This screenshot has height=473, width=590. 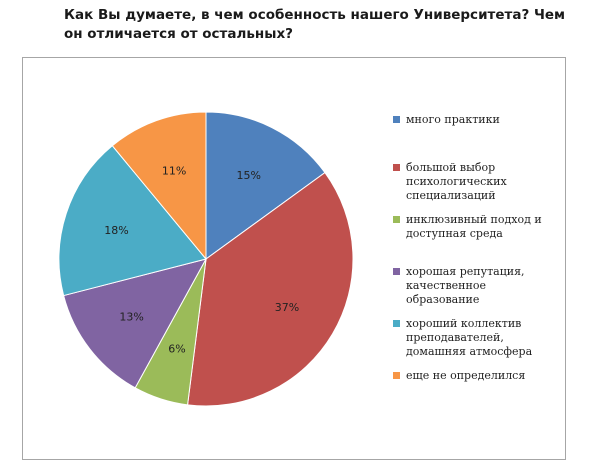 What do you see at coordinates (287, 307) in the screenshot?
I see `slice-value-label-2: 37%` at bounding box center [287, 307].